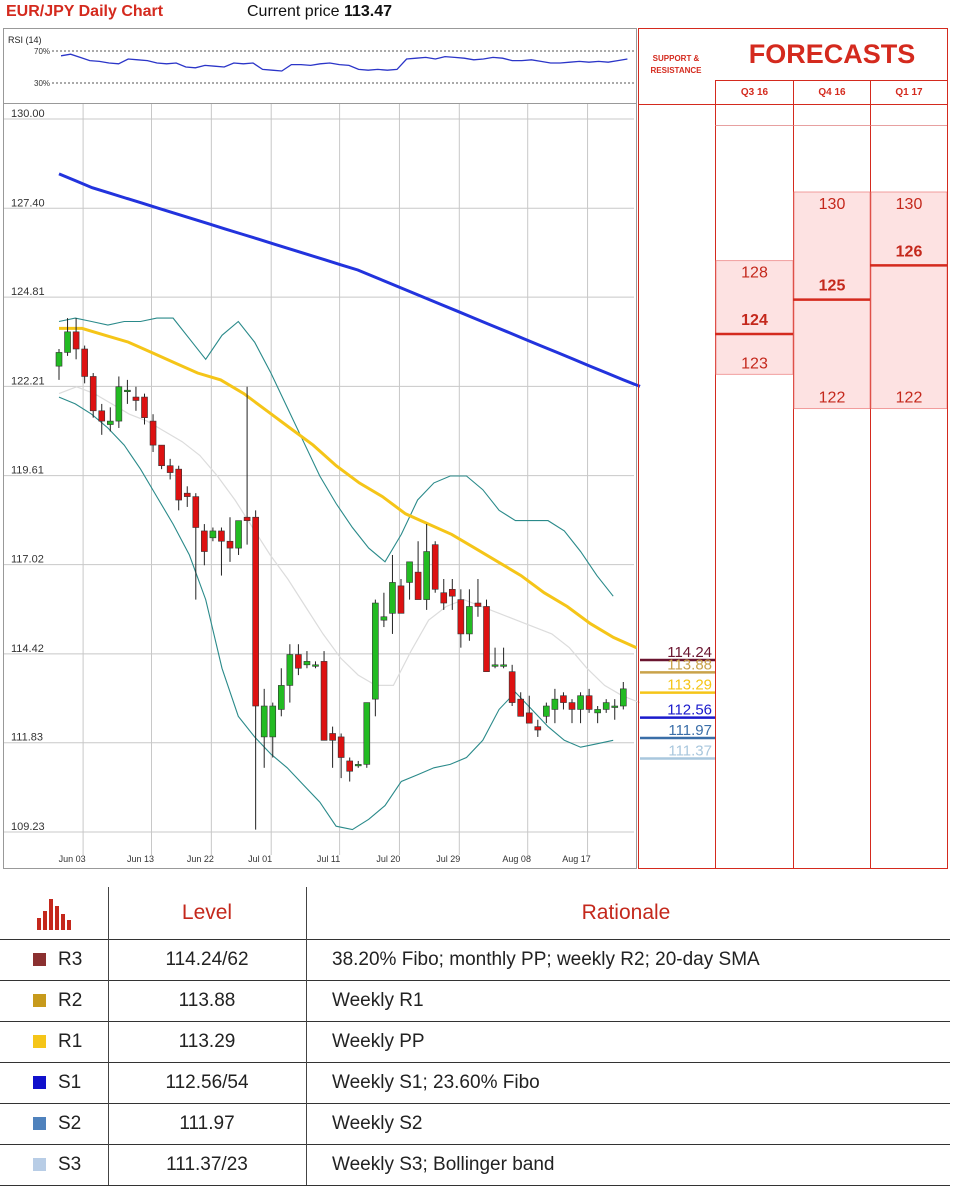  I want to click on table-header-icon-cell, so click(54, 913).